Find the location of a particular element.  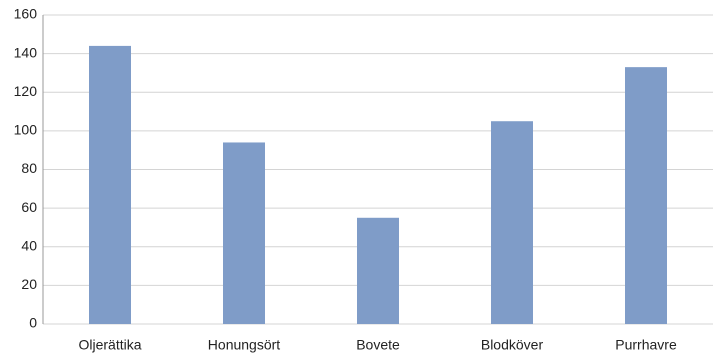

x-tick-label: Purrhavre is located at coordinates (646, 345).